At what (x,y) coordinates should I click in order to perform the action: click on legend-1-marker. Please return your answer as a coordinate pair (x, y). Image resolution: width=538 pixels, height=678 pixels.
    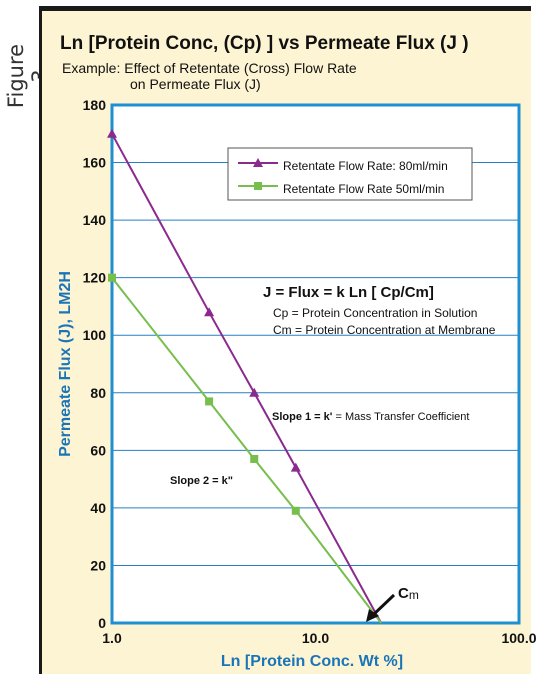
    Looking at the image, I should click on (258, 186).